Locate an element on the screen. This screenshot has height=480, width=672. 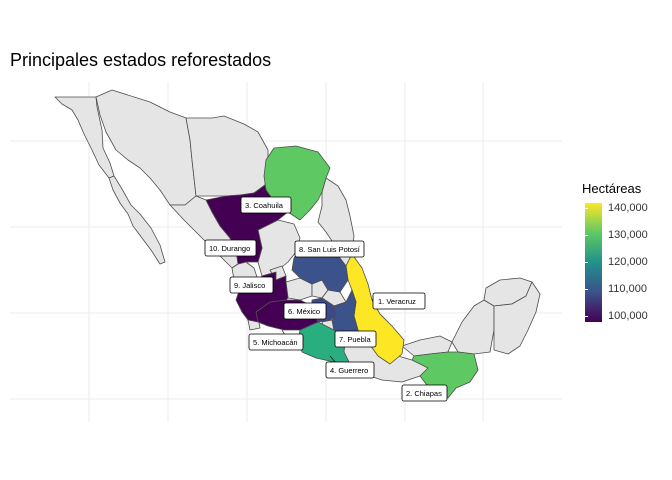
label-mexico: 6. México is located at coordinates (305, 311).